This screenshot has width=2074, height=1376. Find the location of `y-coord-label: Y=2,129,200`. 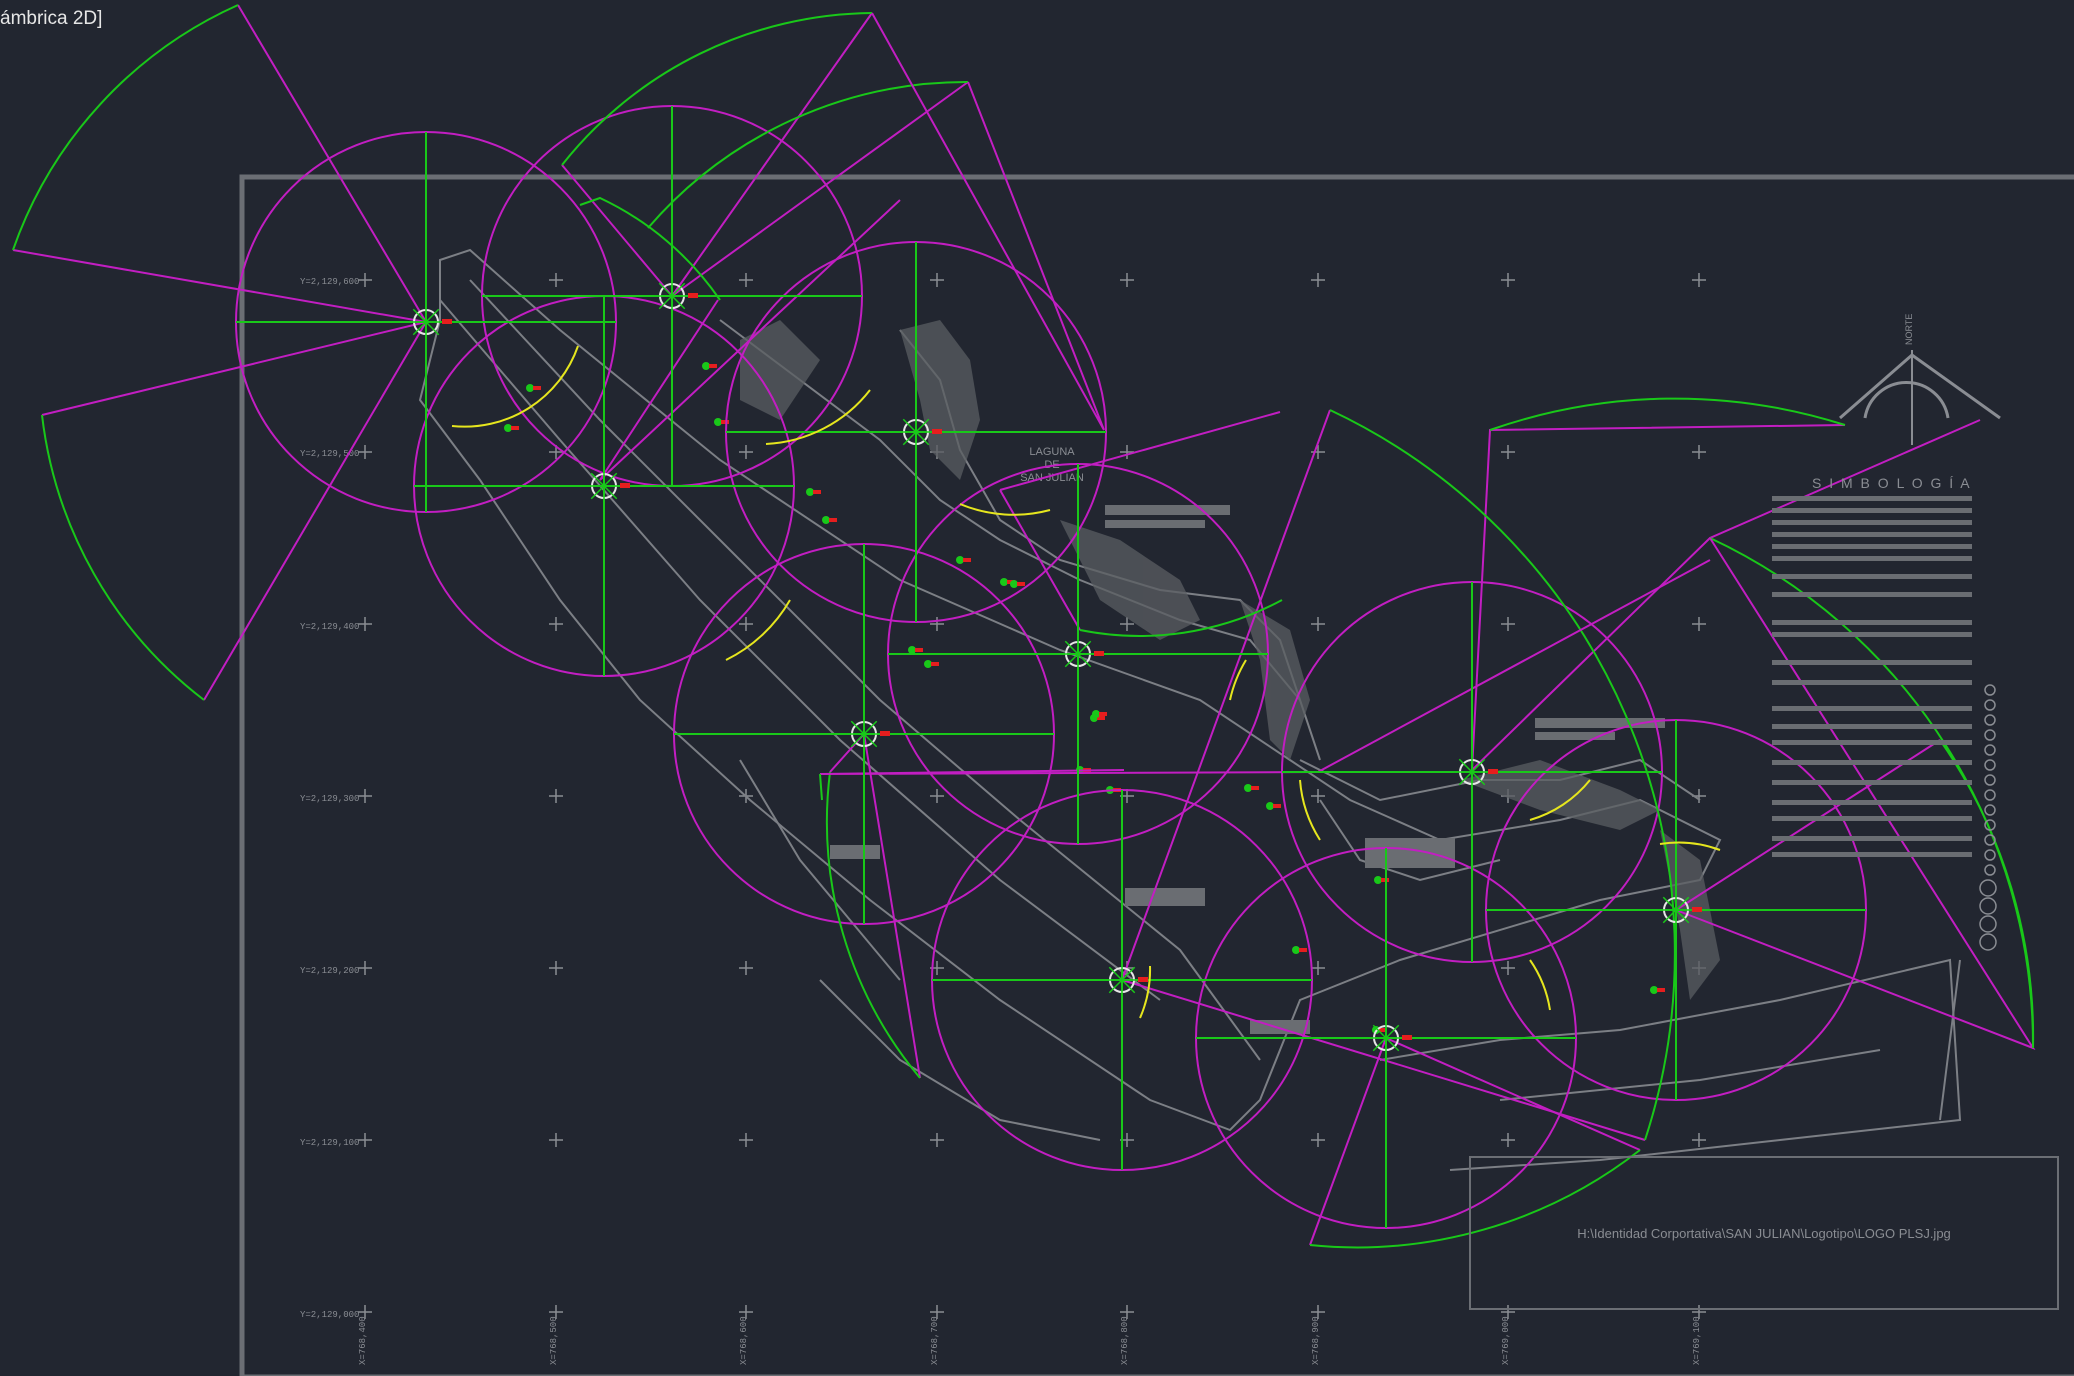

y-coord-label: Y=2,129,200 is located at coordinates (329, 971).